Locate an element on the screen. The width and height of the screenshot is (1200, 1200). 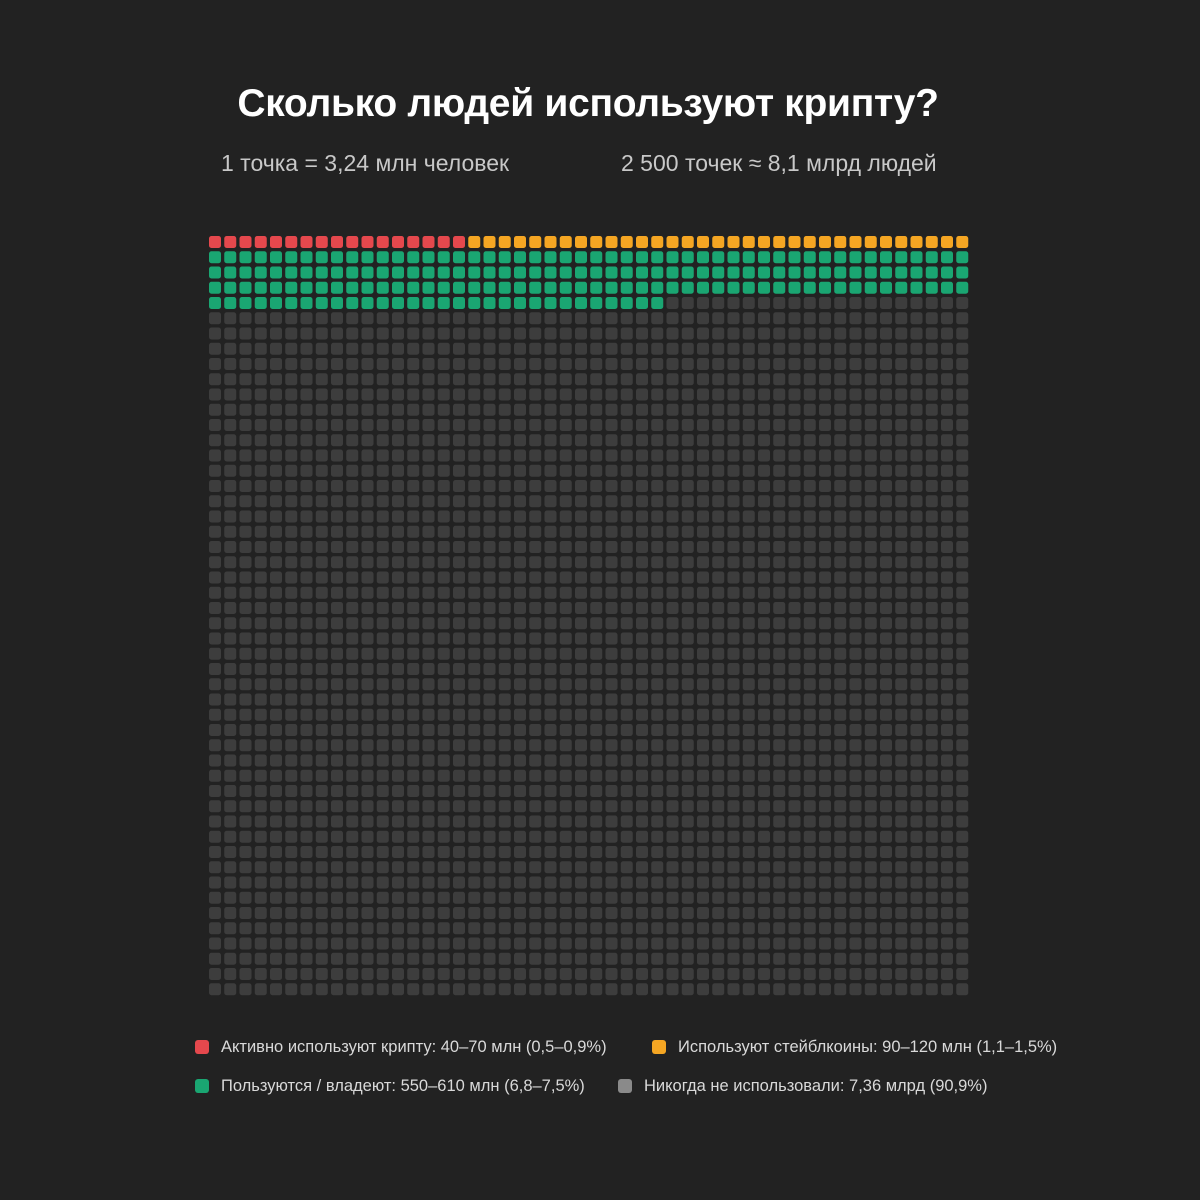
legend-swatch-stablecoins is located at coordinates (659, 1047).